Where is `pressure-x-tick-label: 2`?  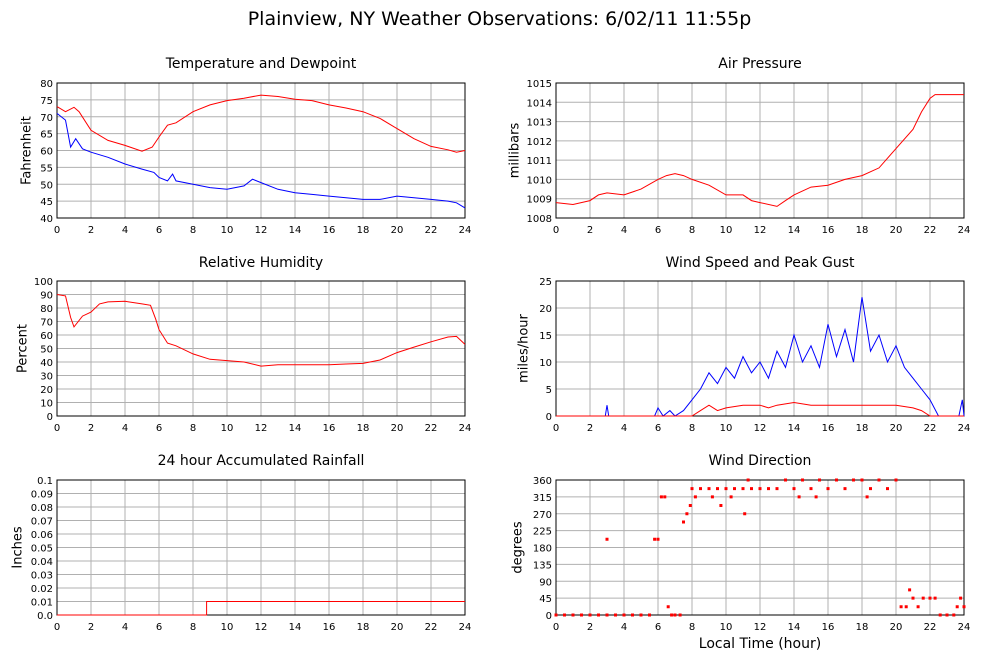 pressure-x-tick-label: 2 is located at coordinates (590, 230).